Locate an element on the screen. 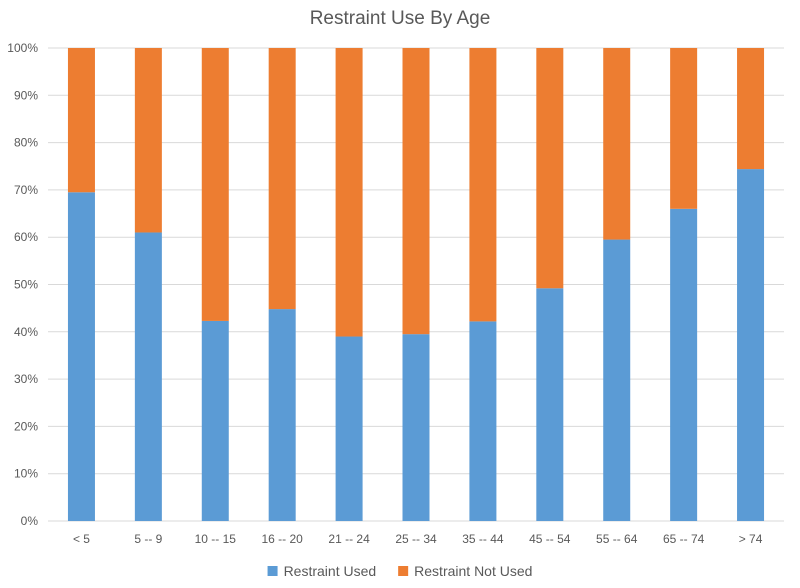  legend-label-restraint-used: Restraint Used is located at coordinates (330, 571).